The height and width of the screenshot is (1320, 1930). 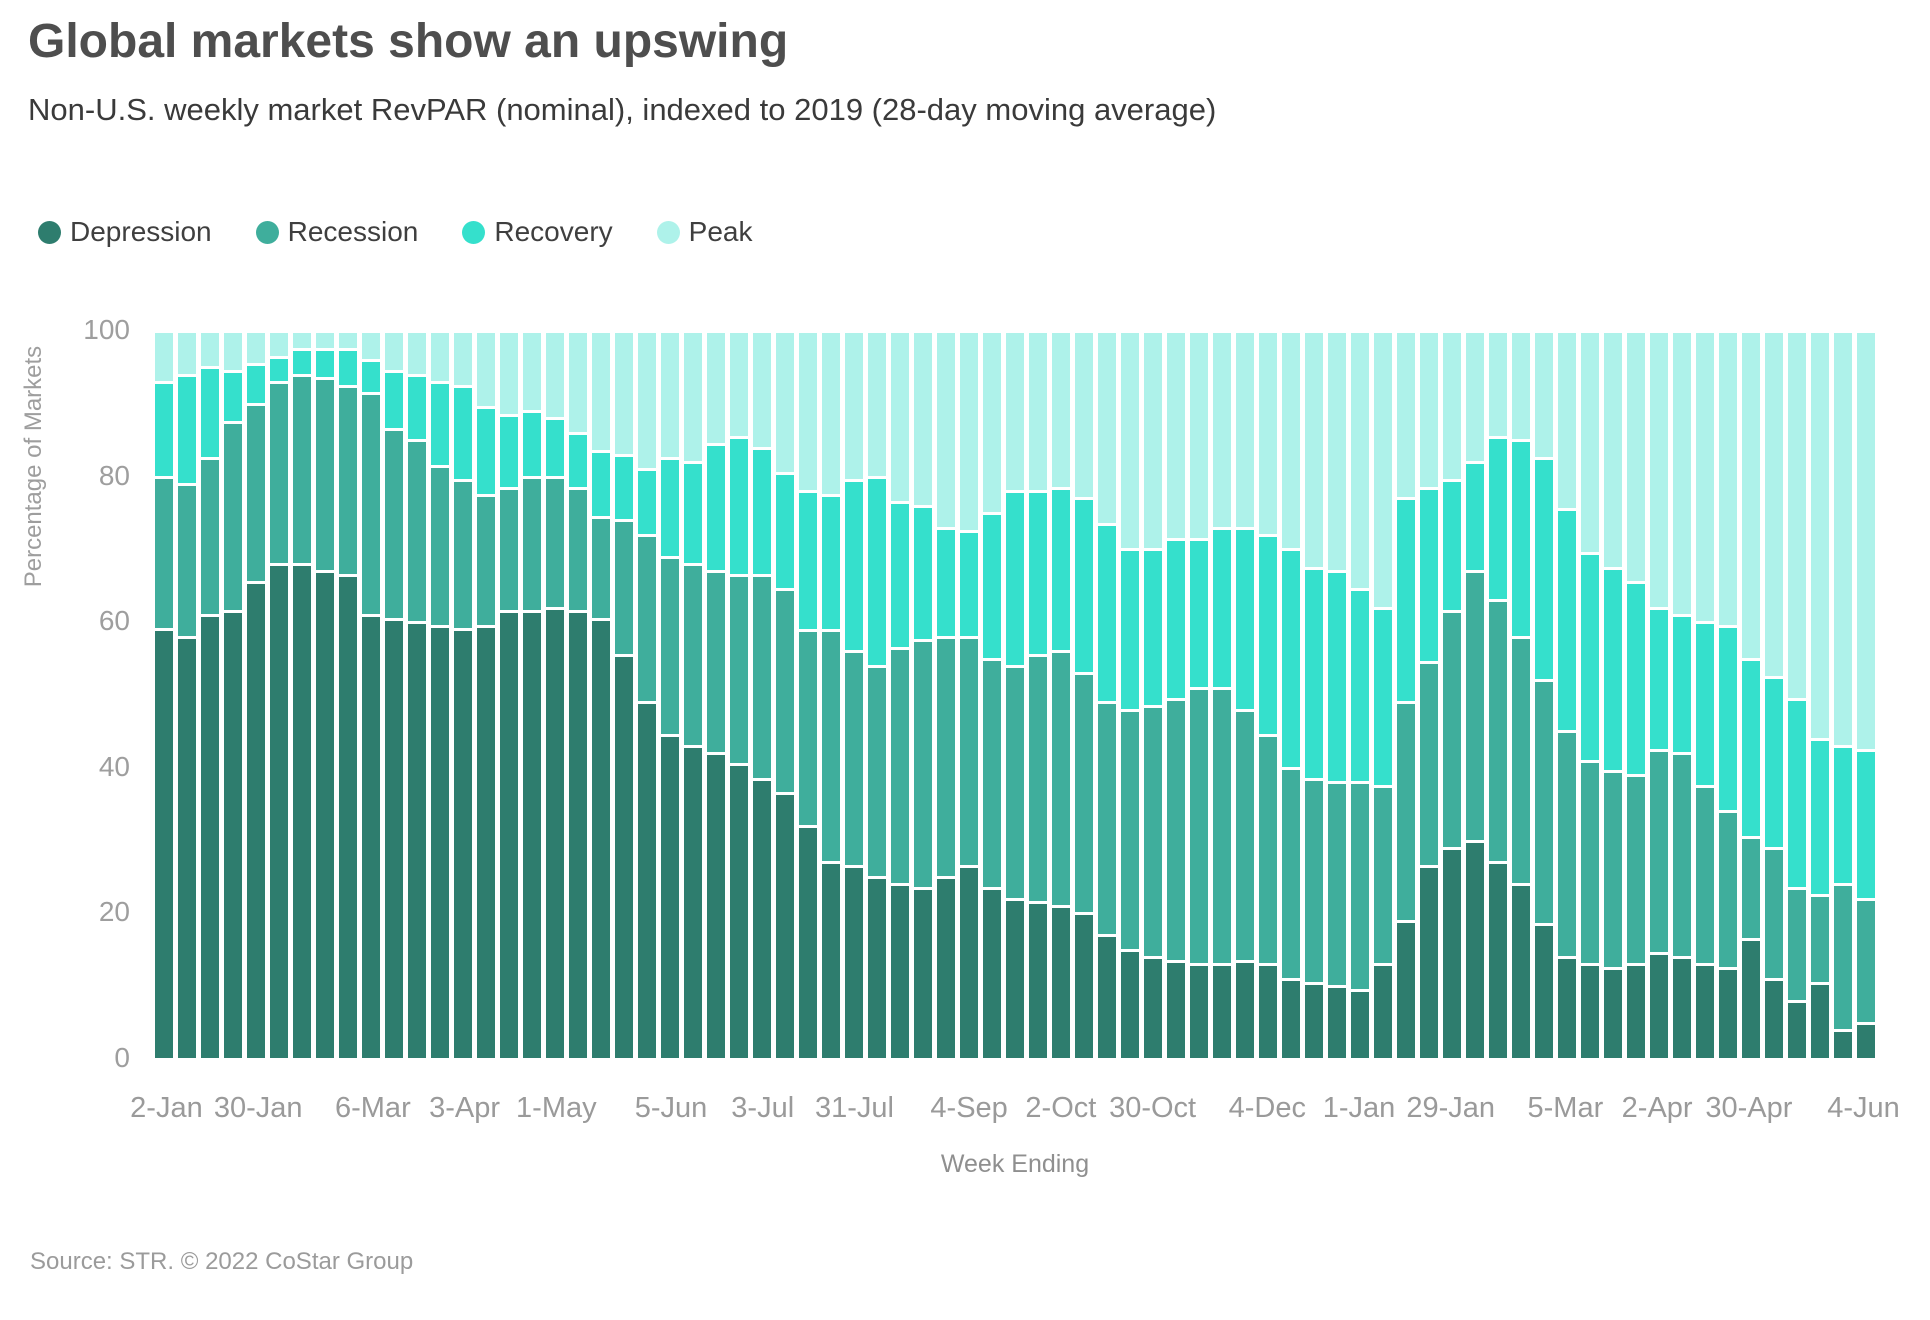 What do you see at coordinates (1749, 1108) in the screenshot?
I see `x-tick-30-Apr: 30-Apr` at bounding box center [1749, 1108].